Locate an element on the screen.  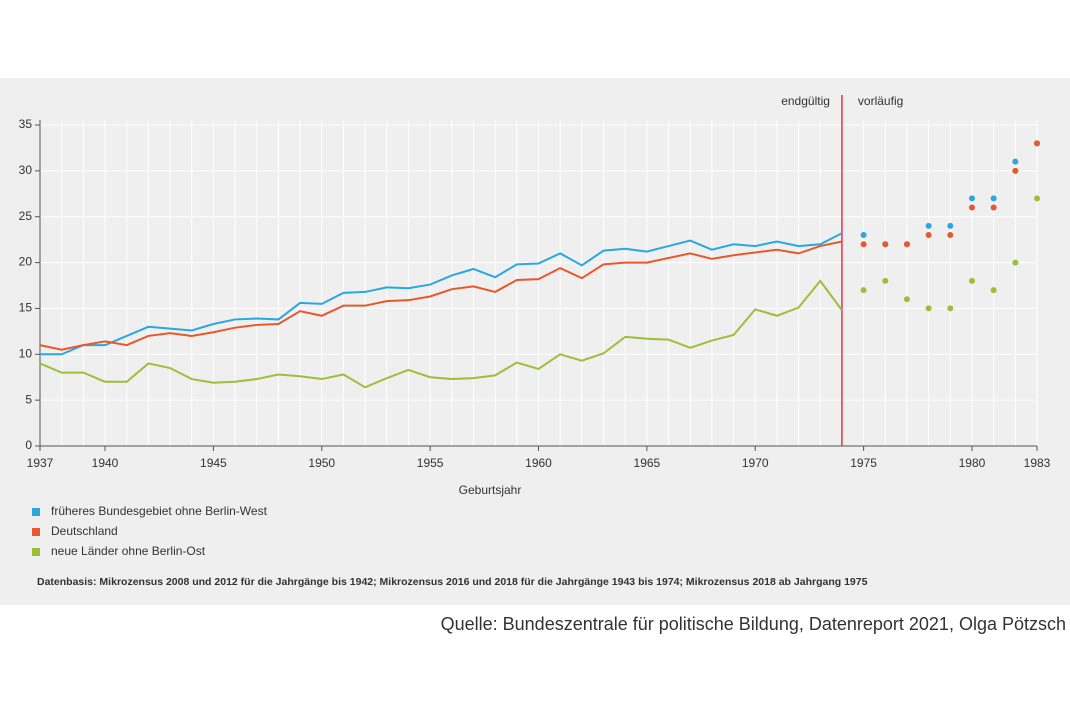
legend-label: früheres Bundesgebiet ohne Berlin-West is located at coordinates (159, 511).